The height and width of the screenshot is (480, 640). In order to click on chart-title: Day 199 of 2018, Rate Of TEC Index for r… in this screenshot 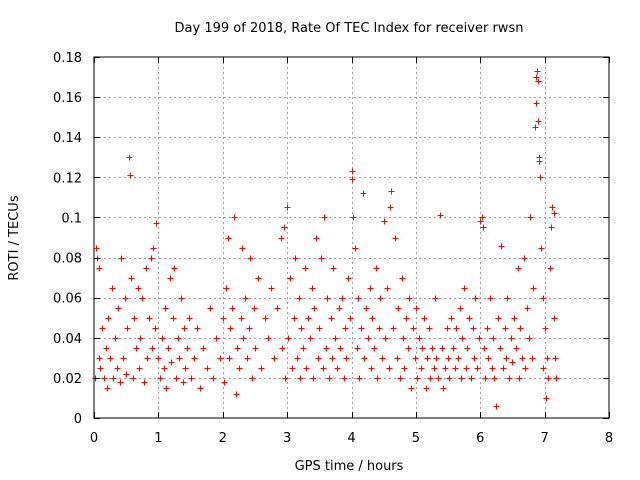, I will do `click(349, 28)`.